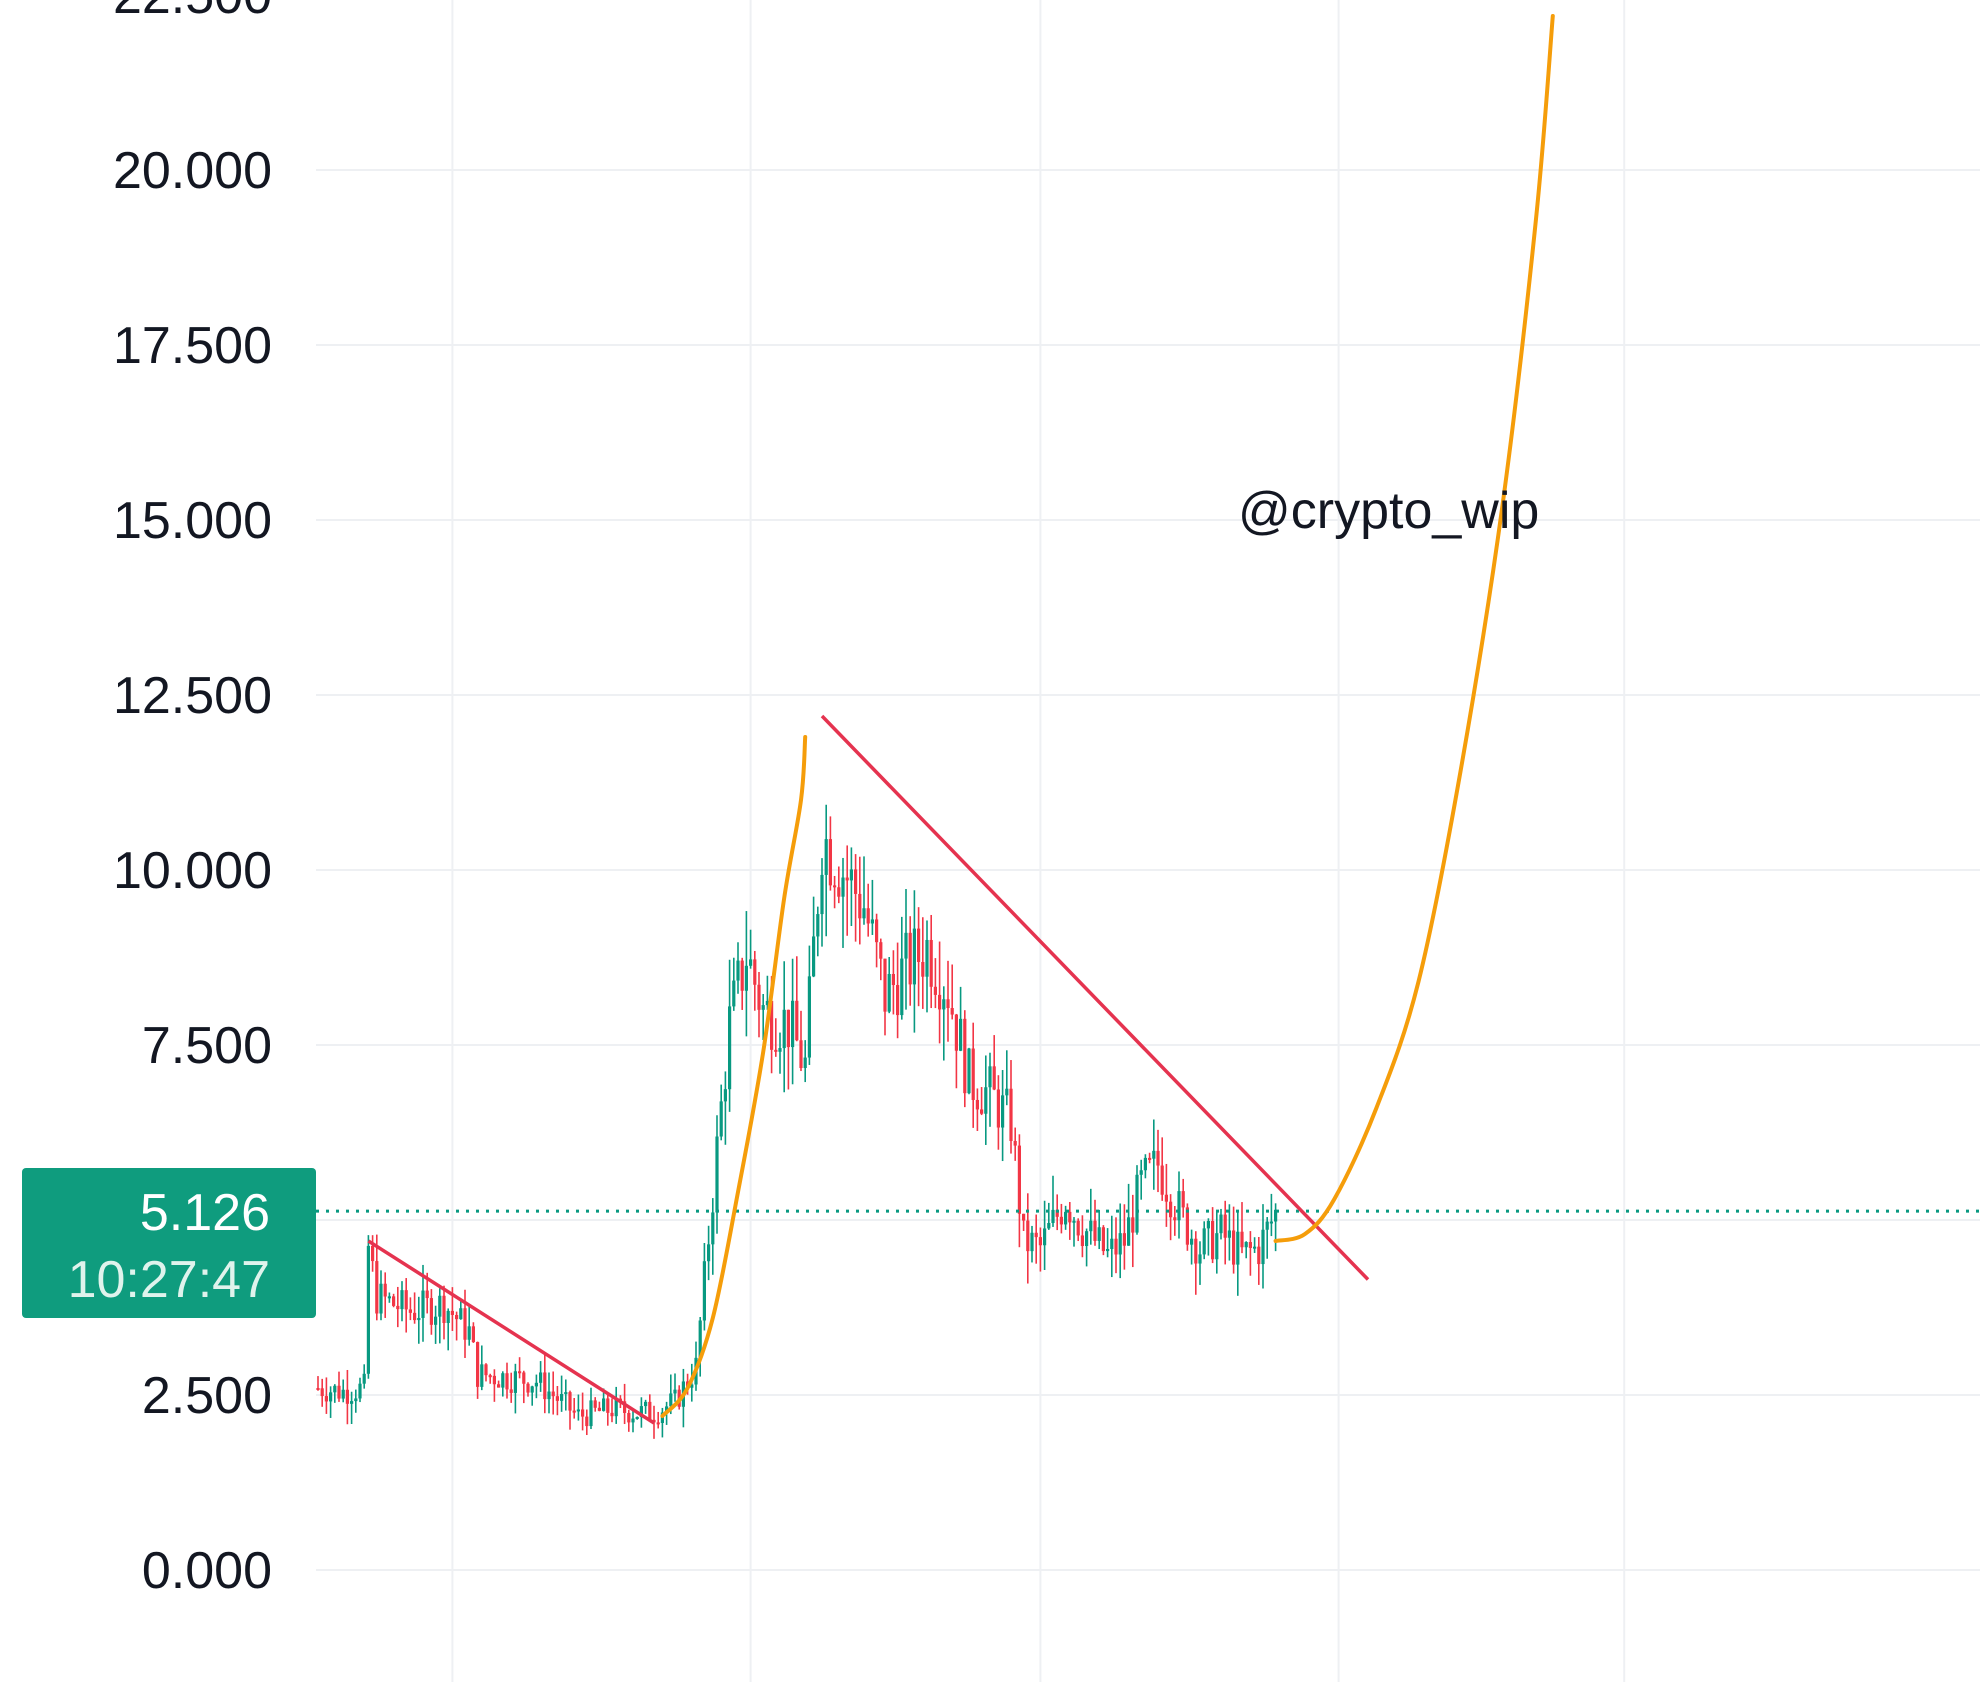 Image resolution: width=1980 pixels, height=1687 pixels. I want to click on y-tick-label: 22.500, so click(192, 12).